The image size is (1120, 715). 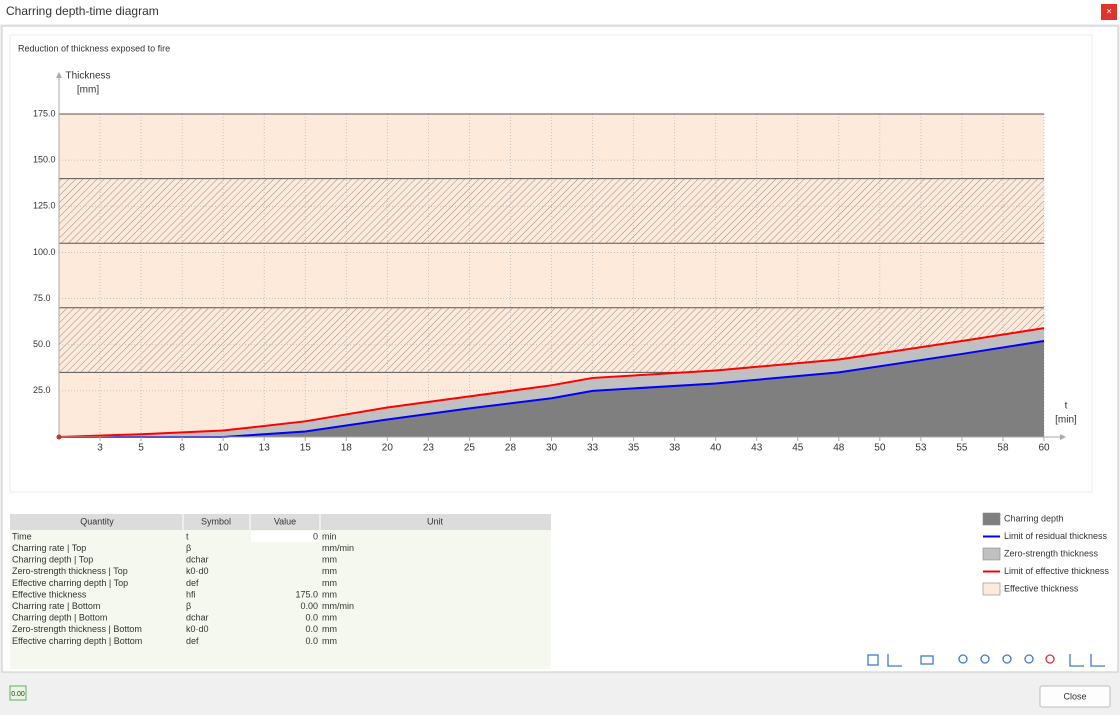 I want to click on cell-value: 0.00, so click(x=309, y=606).